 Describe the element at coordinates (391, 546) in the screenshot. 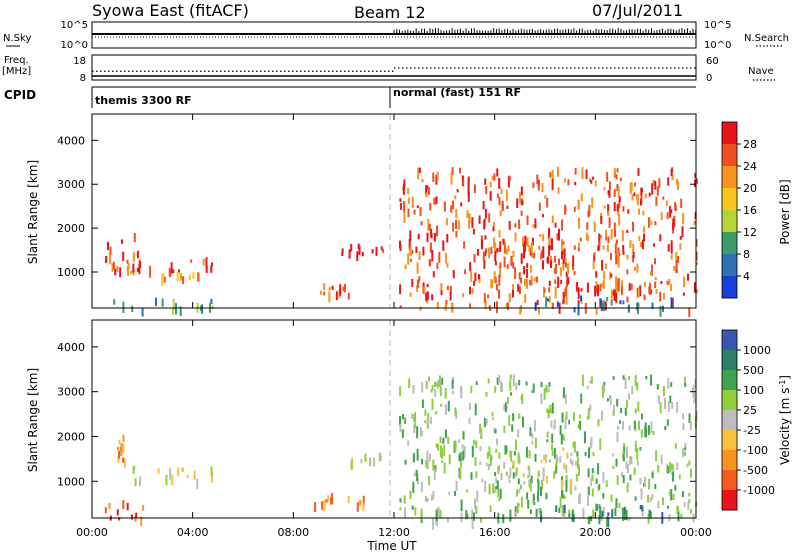

I see `x-axis-label: Time UT` at that location.